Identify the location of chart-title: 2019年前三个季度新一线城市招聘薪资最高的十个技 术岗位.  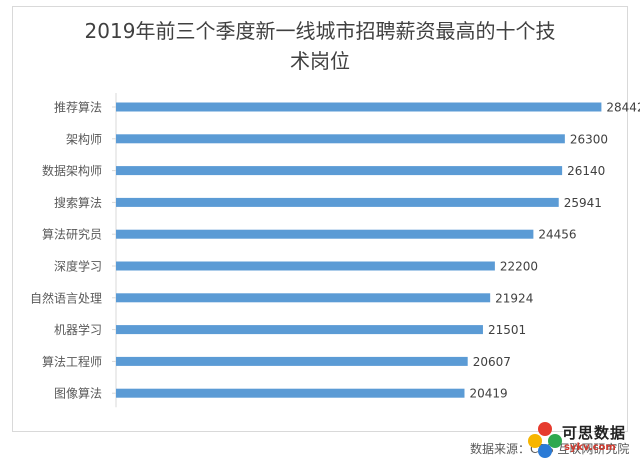
(320, 46).